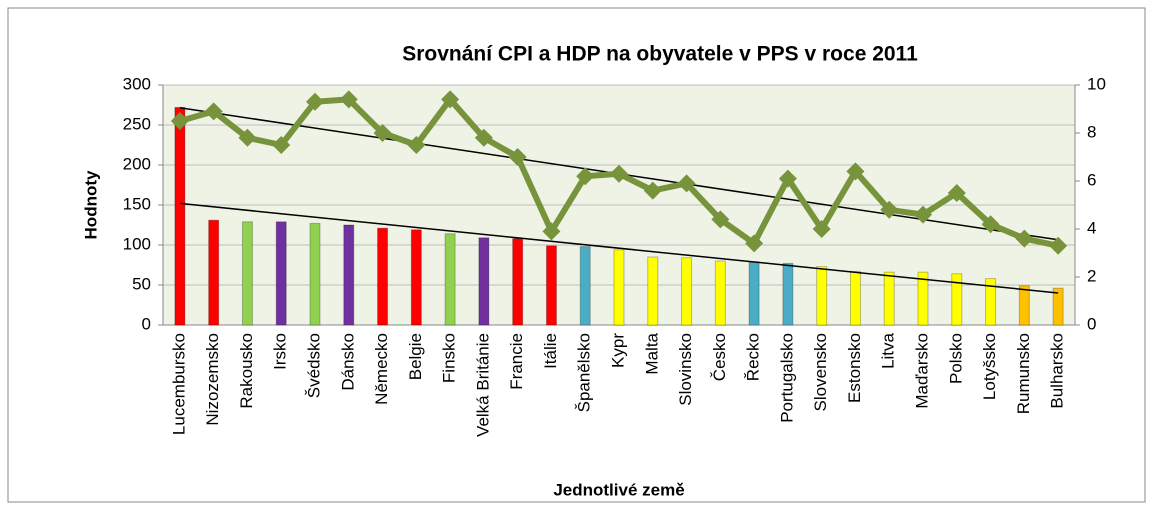  Describe the element at coordinates (618, 489) in the screenshot. I see `x-axis-label: Jednotlivé země` at that location.